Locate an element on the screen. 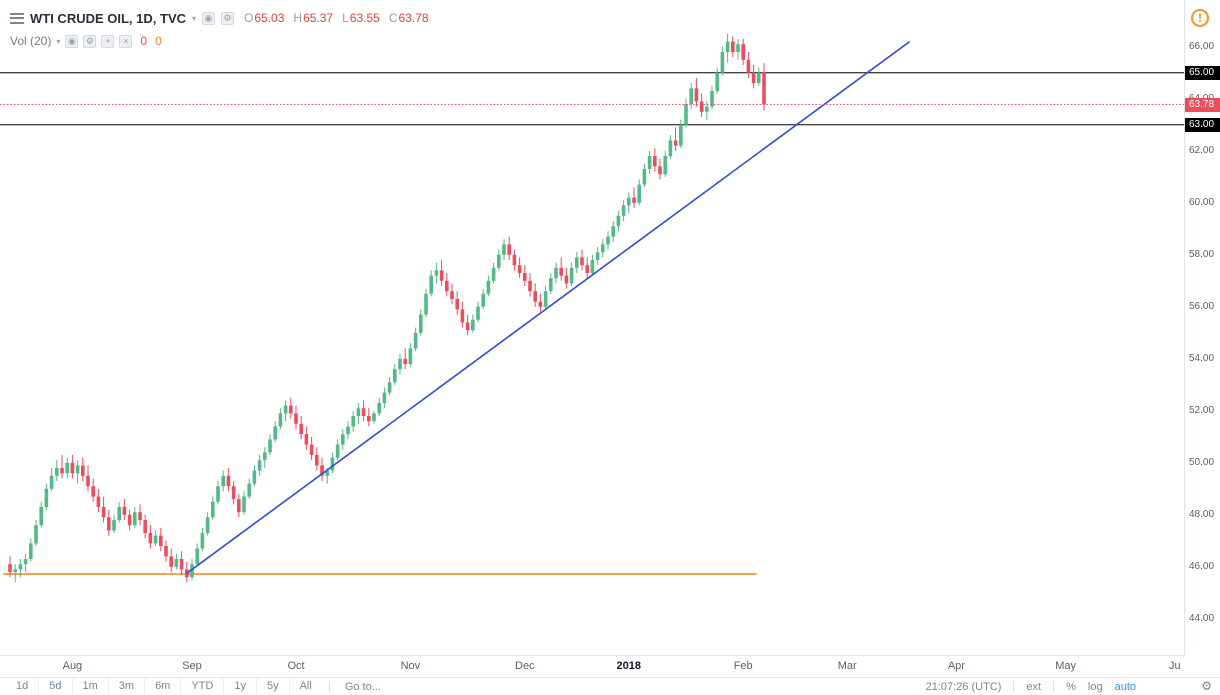  range-button-all: All is located at coordinates (305, 686).